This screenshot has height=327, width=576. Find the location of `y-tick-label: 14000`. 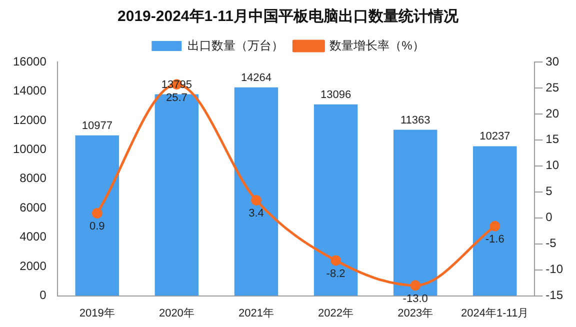

y-tick-label: 14000 is located at coordinates (29, 91).